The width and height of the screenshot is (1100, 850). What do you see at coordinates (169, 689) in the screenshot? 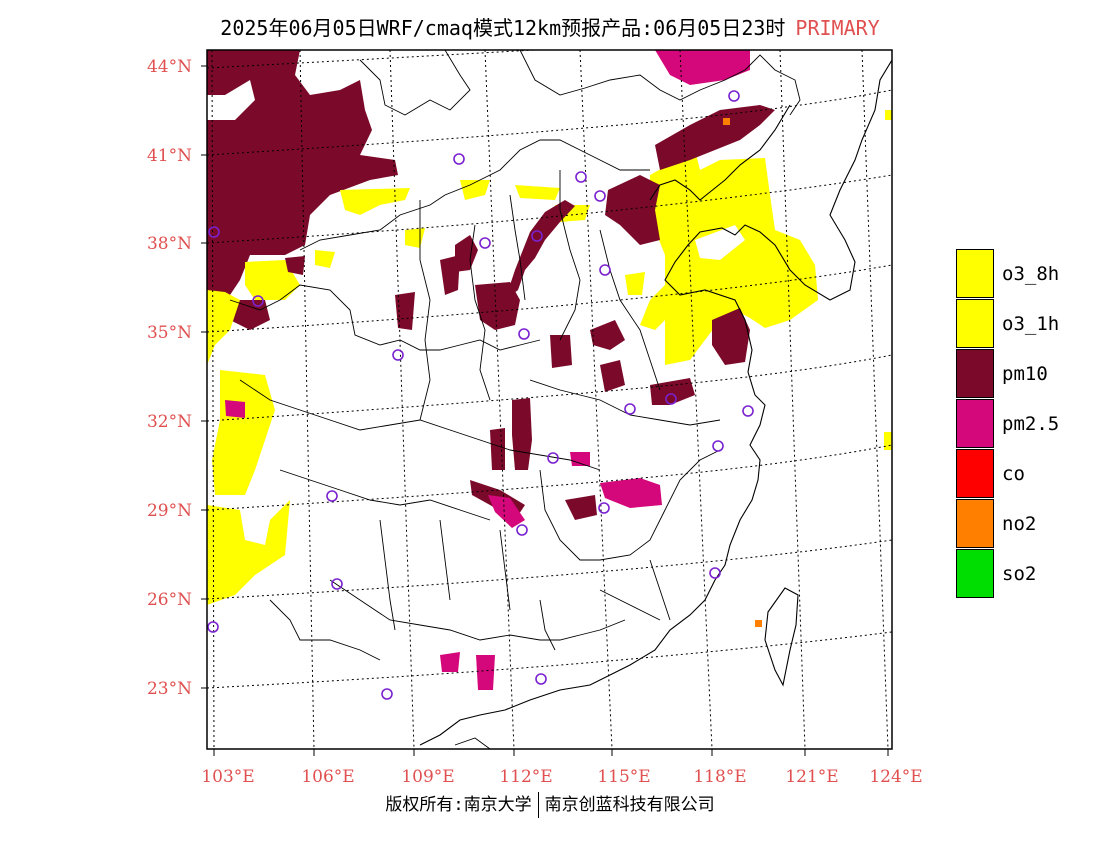
I see `lat-label: 23°N` at bounding box center [169, 689].